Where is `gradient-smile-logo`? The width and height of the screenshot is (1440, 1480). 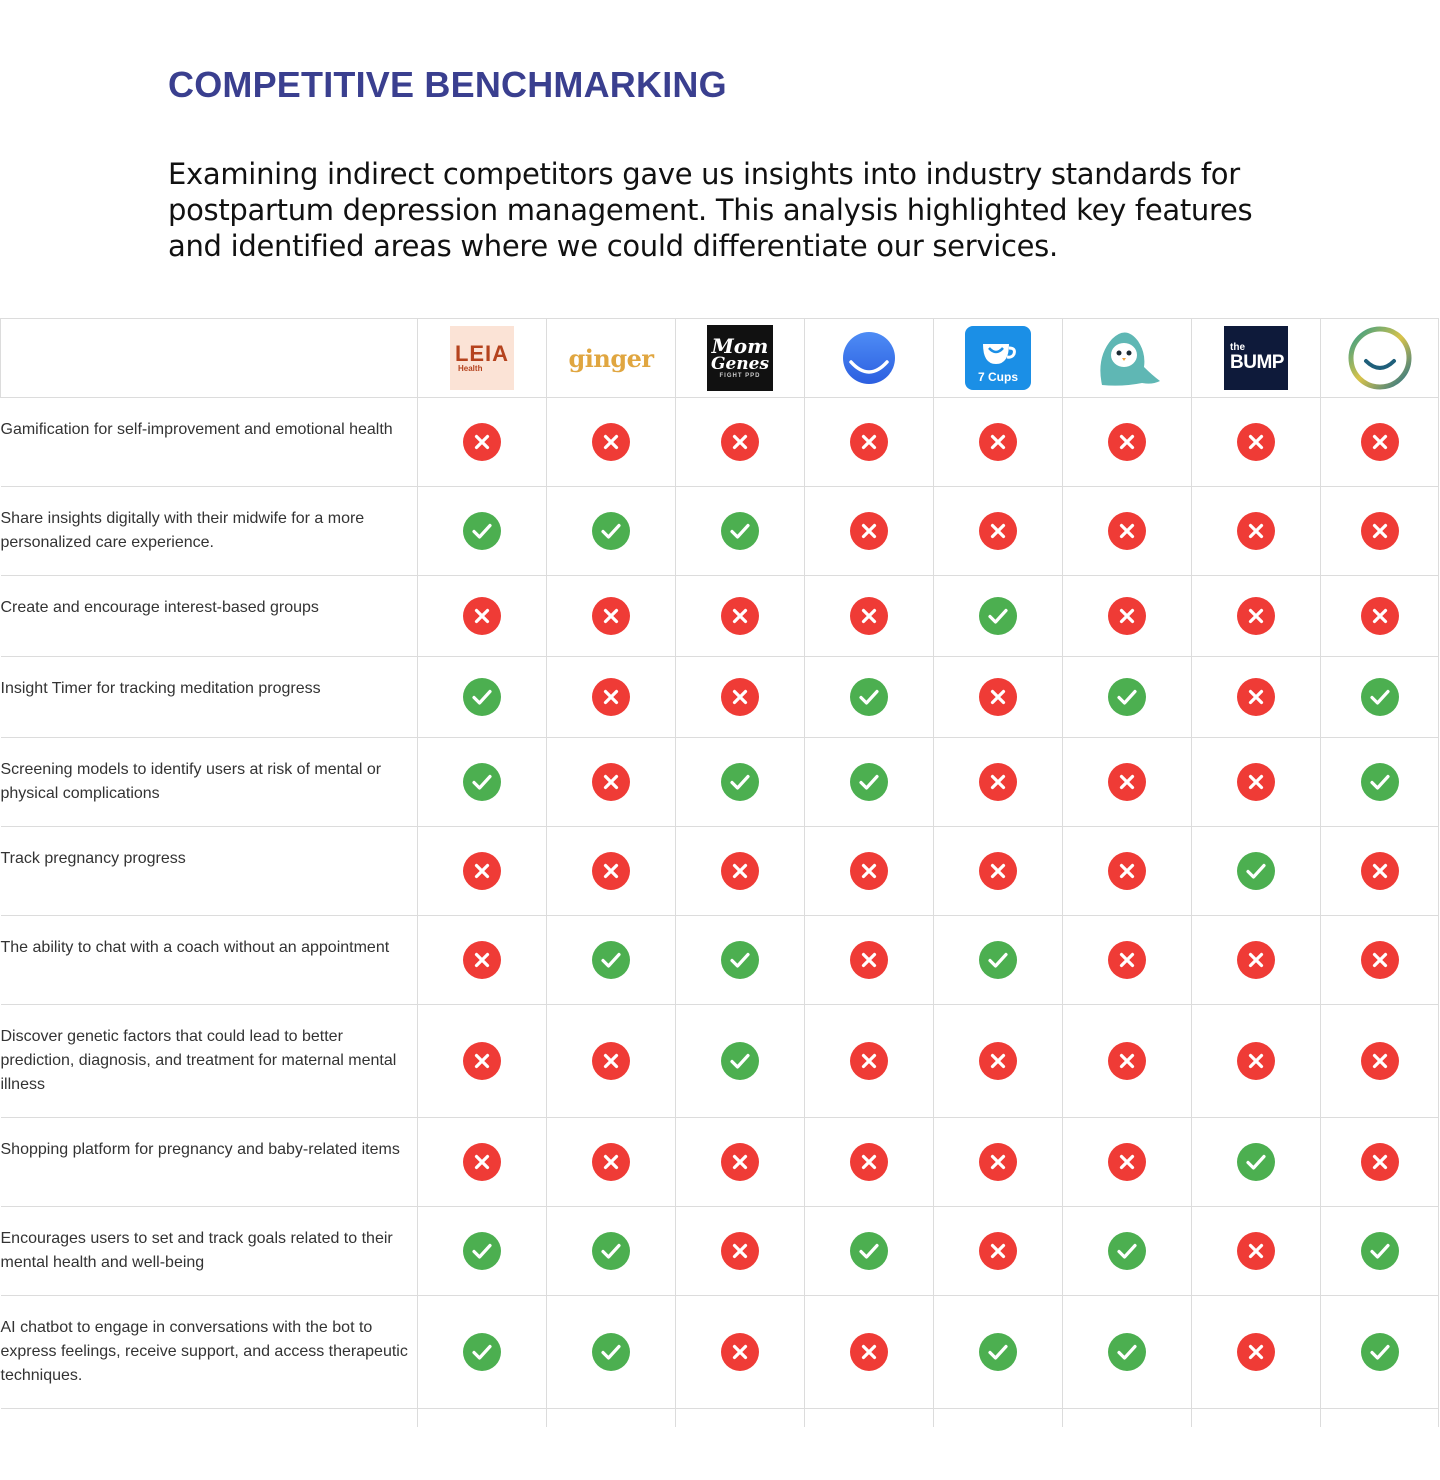
gradient-smile-logo is located at coordinates (1379, 358).